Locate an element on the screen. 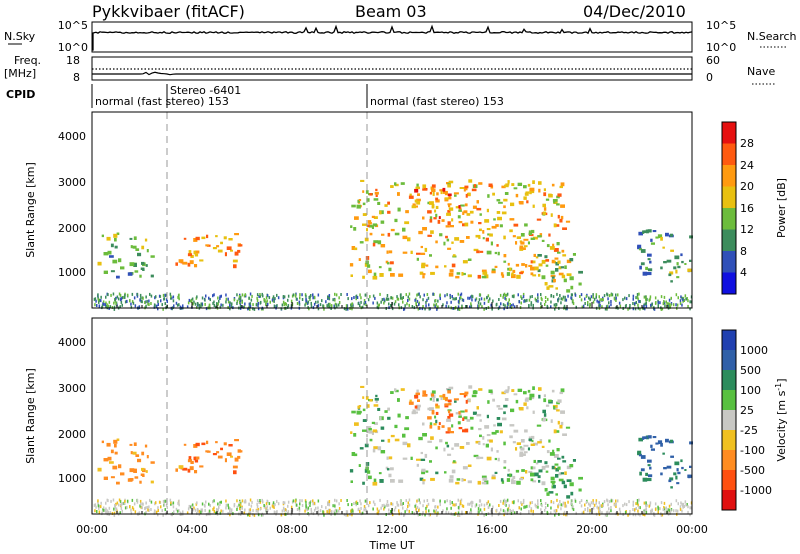 Image resolution: width=800 pixels, height=554 pixels. nave-label: Nave is located at coordinates (761, 71).